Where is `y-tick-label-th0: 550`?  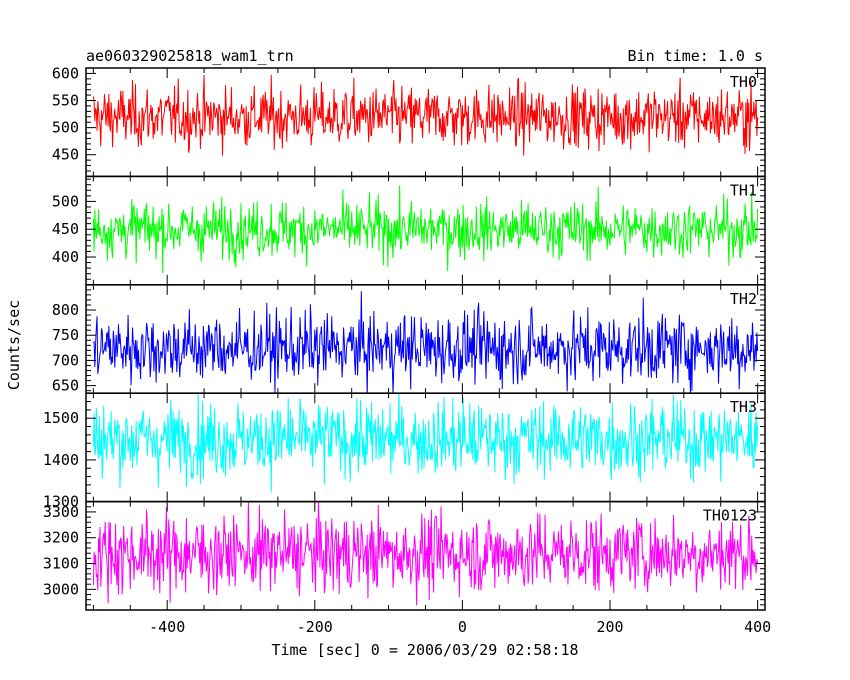 y-tick-label-th0: 550 is located at coordinates (65, 101).